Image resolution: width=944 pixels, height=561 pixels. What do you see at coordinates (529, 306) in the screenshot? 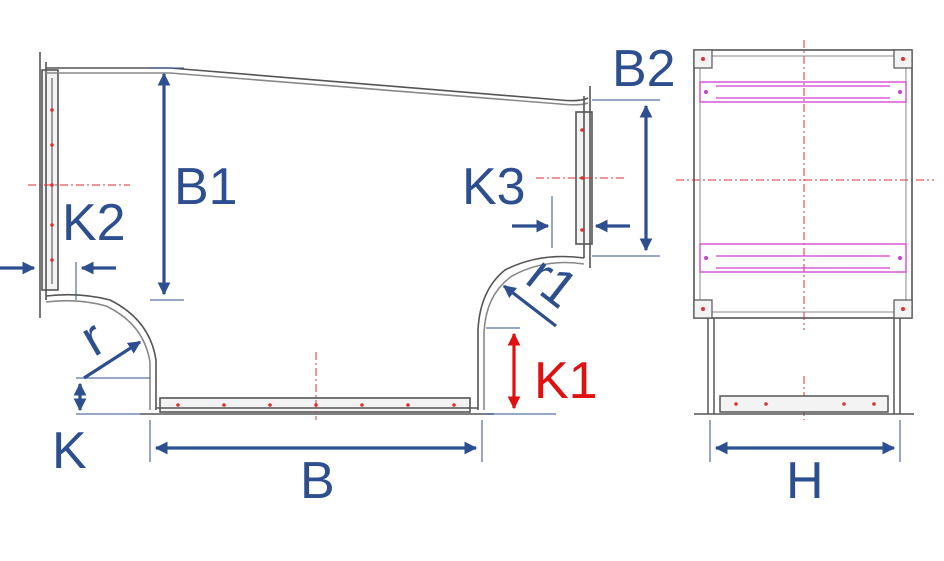
I see `r1-arrow` at bounding box center [529, 306].